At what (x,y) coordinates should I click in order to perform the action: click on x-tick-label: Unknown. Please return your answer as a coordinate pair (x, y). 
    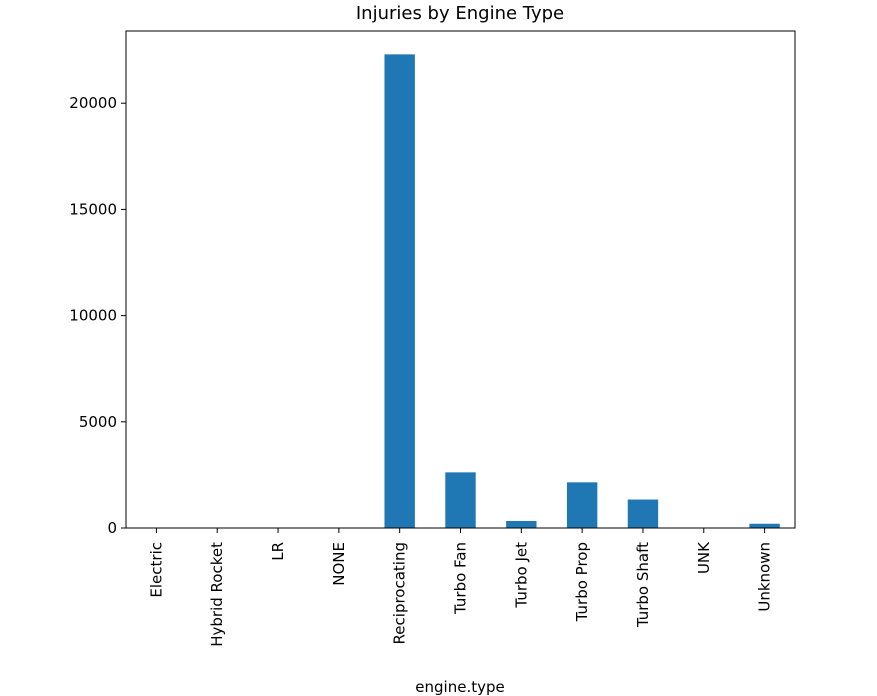
    Looking at the image, I should click on (765, 577).